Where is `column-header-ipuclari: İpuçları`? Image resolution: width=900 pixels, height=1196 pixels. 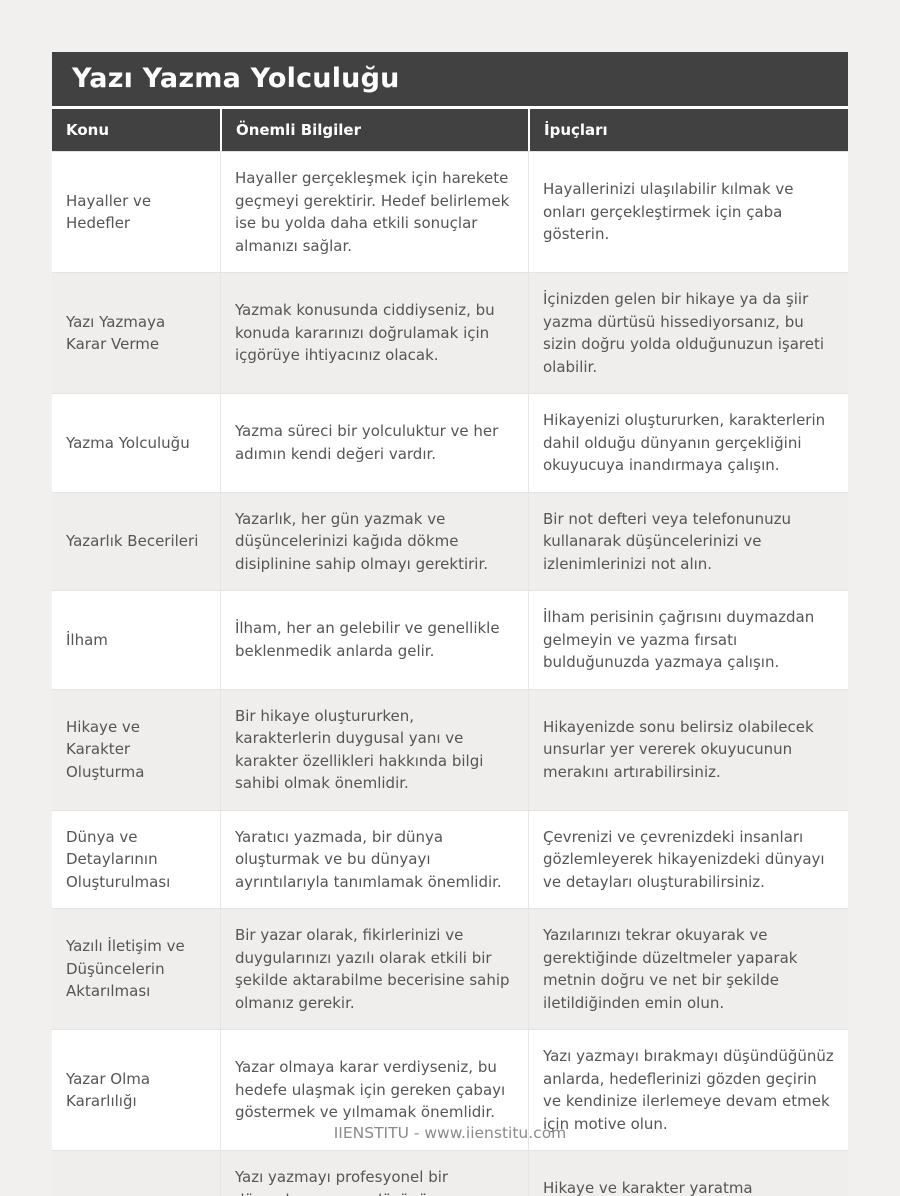
column-header-ipuclari: İpuçları is located at coordinates (688, 130).